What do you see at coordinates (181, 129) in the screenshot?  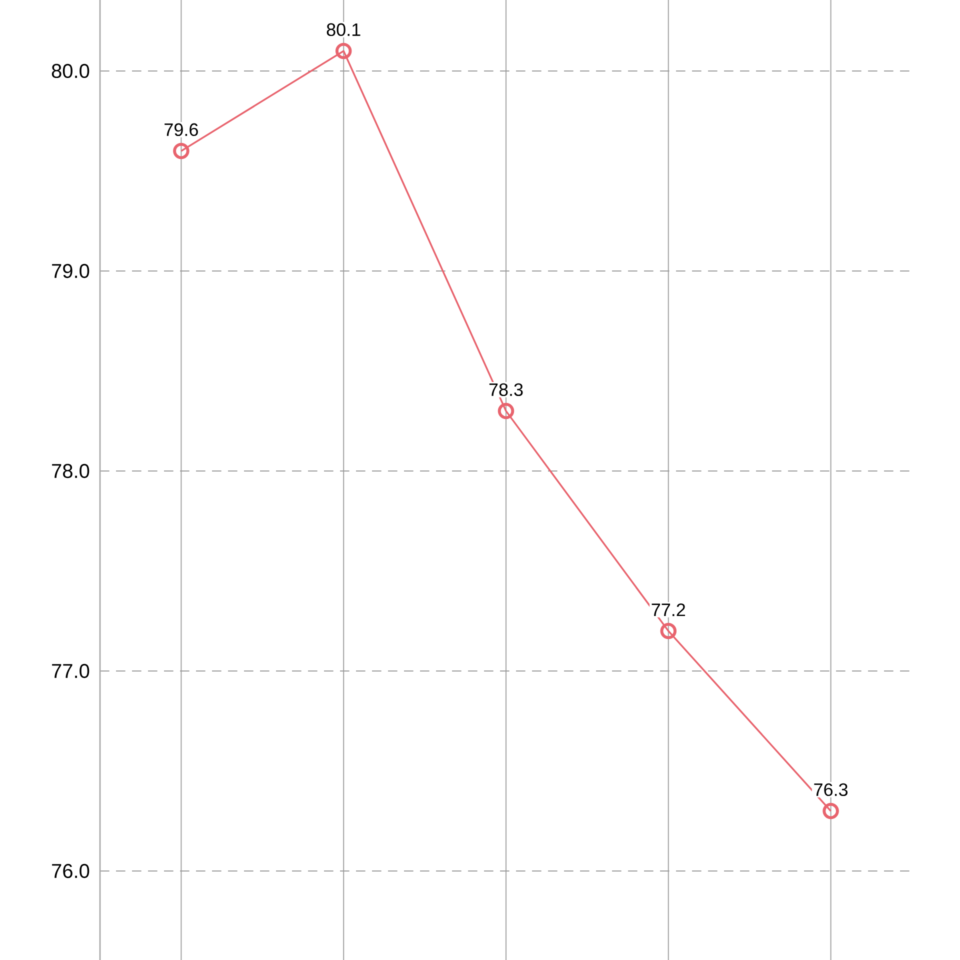 I see `data-label: 79.6` at bounding box center [181, 129].